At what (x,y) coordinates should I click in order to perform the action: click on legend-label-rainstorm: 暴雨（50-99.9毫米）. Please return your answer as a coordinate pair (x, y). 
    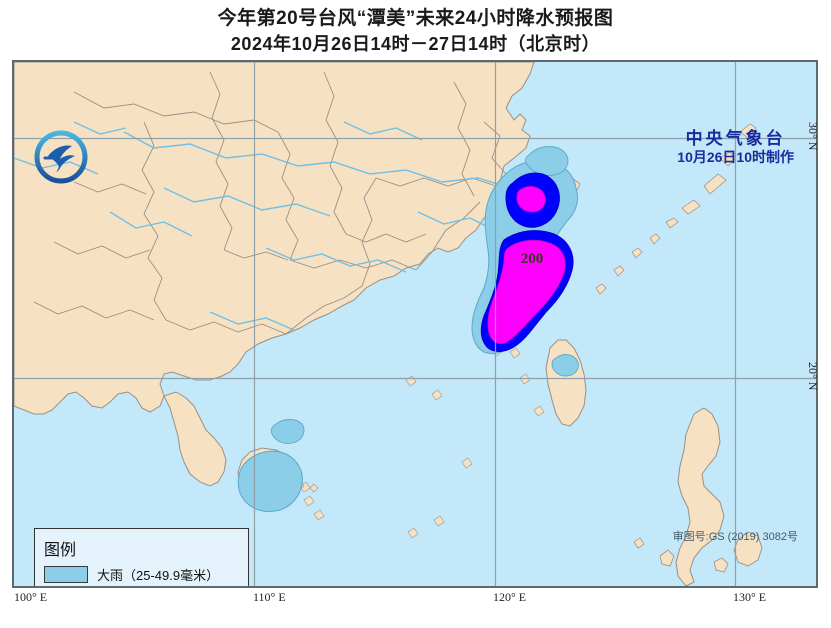
    Looking at the image, I should click on (158, 587).